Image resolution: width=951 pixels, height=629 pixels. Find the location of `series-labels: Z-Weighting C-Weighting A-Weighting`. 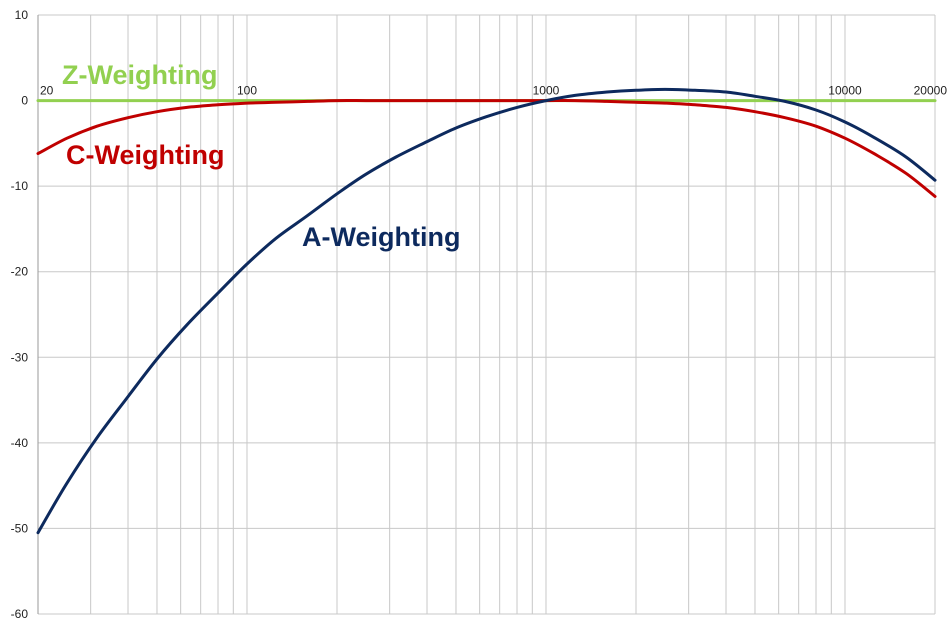

series-labels: Z-Weighting C-Weighting A-Weighting is located at coordinates (261, 156).